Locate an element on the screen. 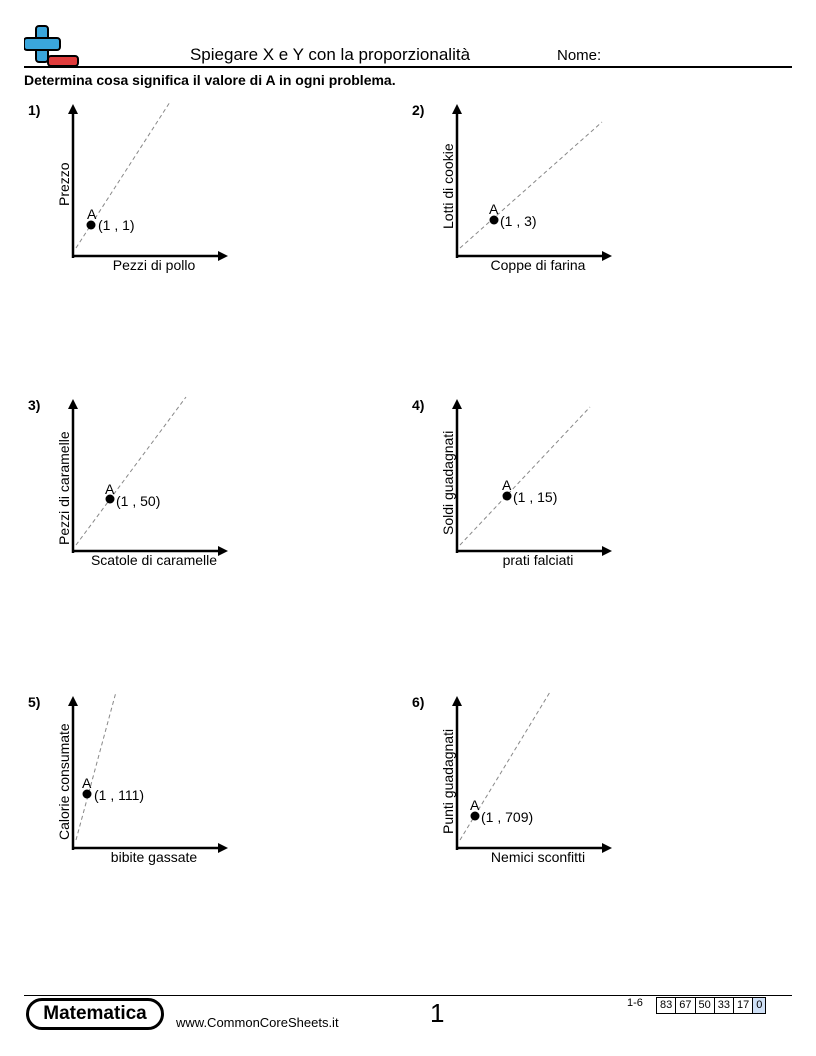 The height and width of the screenshot is (1056, 816). x-axis-label: bibite gassate is located at coordinates (154, 857).